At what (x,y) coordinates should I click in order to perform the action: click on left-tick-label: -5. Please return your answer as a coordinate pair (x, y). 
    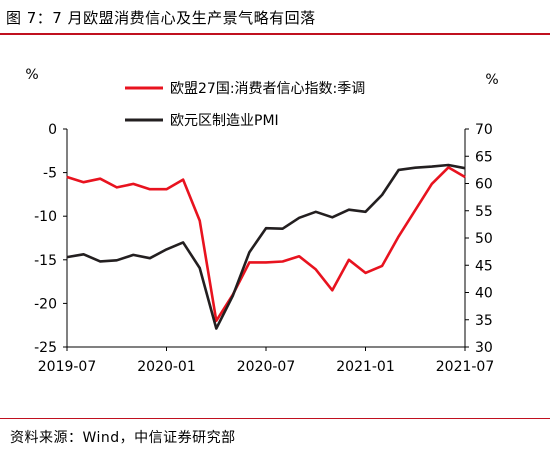
    Looking at the image, I should click on (50, 174).